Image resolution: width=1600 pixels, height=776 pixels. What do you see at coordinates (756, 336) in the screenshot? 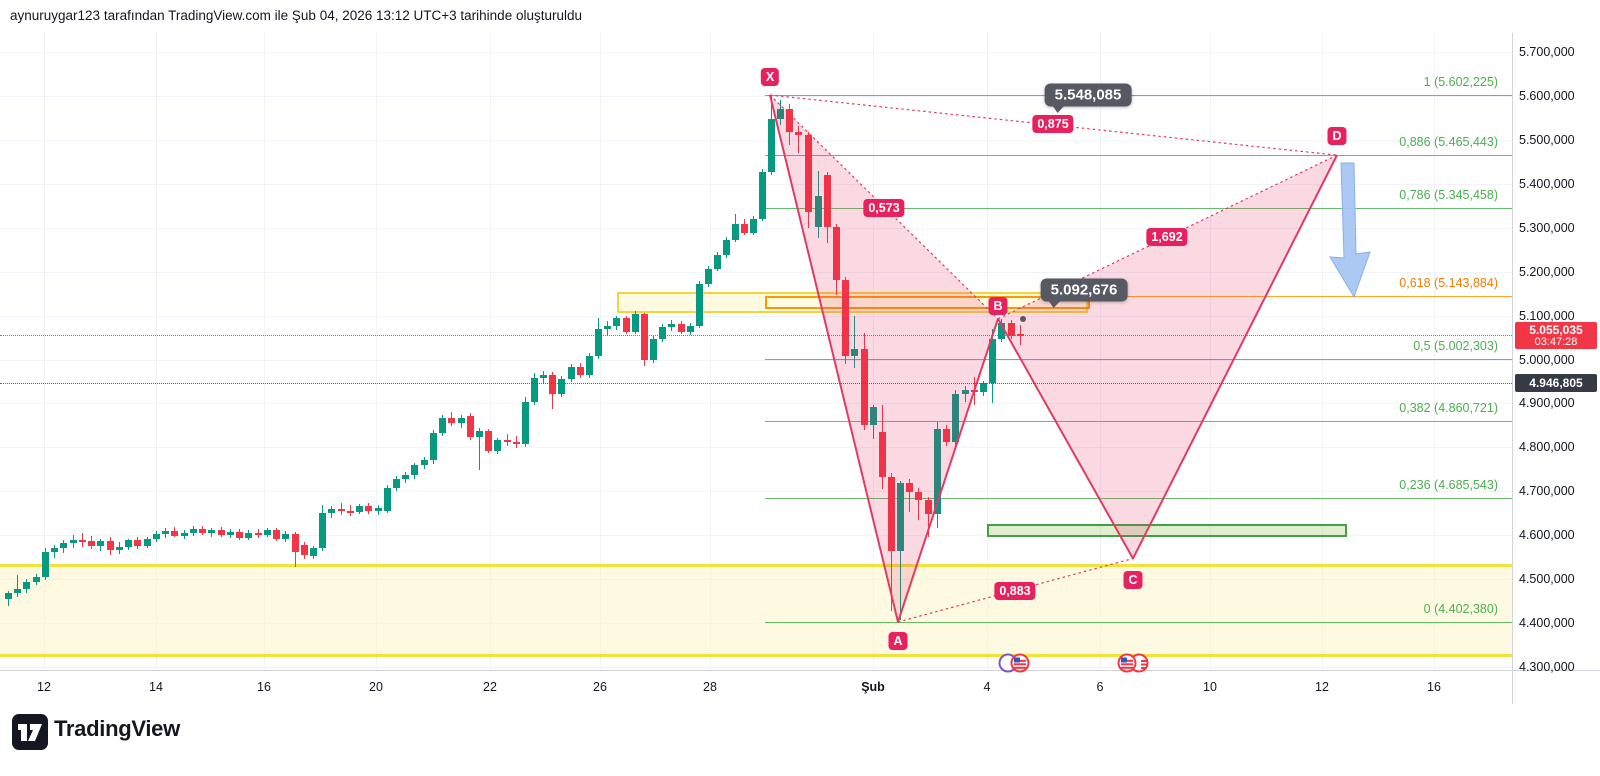
I see `last-price-line` at bounding box center [756, 336].